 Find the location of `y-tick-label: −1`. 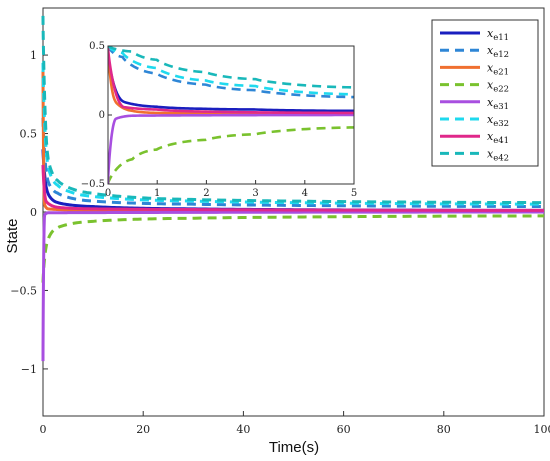

y-tick-label: −1 is located at coordinates (29, 369).